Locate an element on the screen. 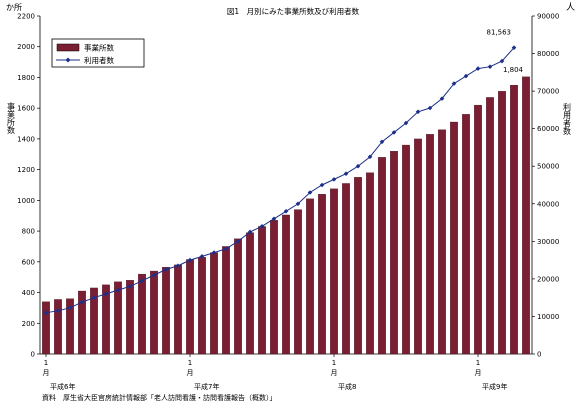  right-axis-tick-label: 80000 is located at coordinates (548, 54).